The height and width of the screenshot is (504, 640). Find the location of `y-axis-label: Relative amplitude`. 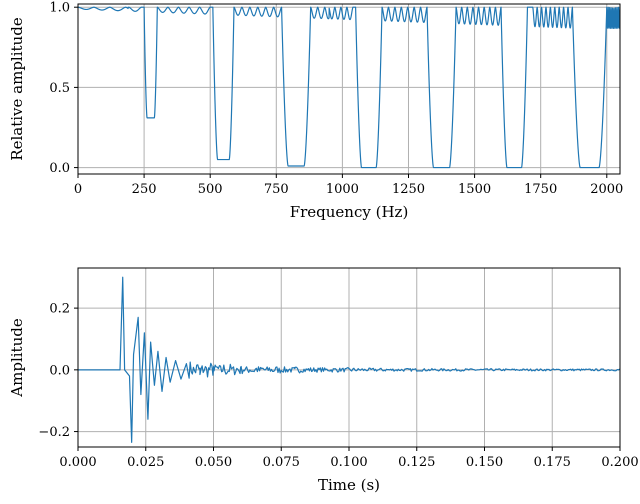

y-axis-label: Relative amplitude is located at coordinates (17, 89).